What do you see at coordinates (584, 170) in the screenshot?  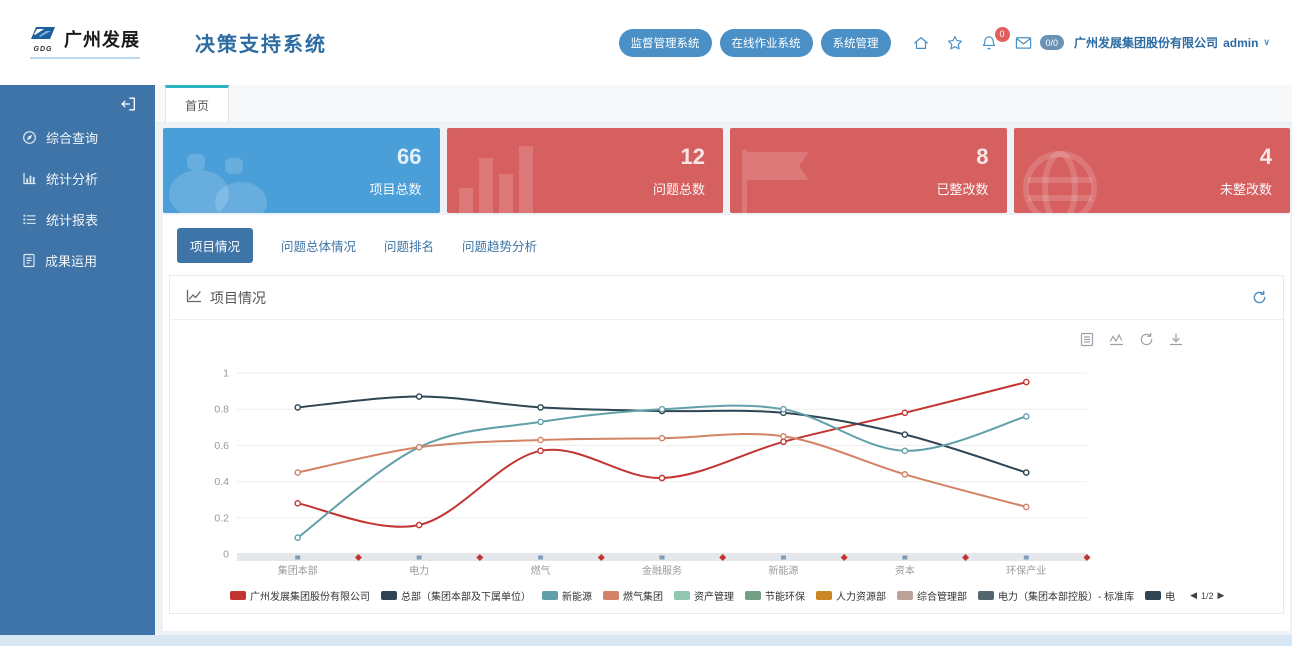 I see `stat-card: 12 问题总数` at bounding box center [584, 170].